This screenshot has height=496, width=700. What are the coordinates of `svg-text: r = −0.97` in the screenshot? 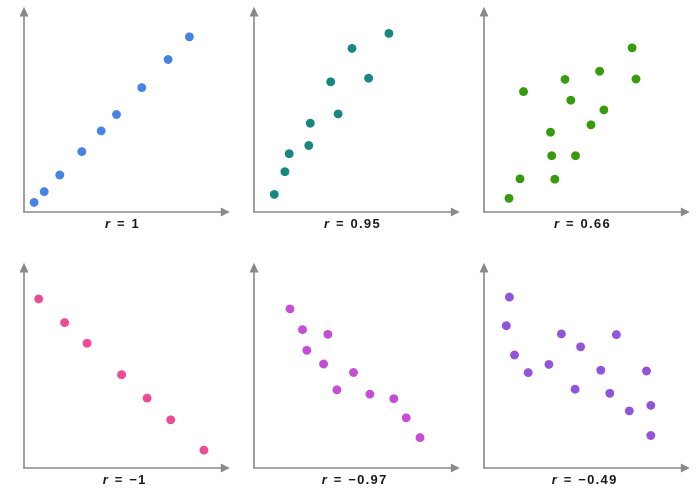 It's located at (355, 479).